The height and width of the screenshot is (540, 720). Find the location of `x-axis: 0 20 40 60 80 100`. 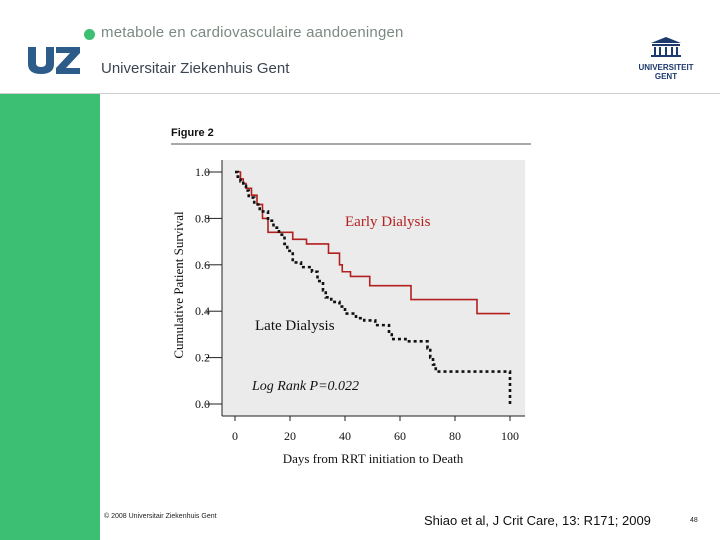

x-axis: 0 20 40 60 80 100 is located at coordinates (373, 429).